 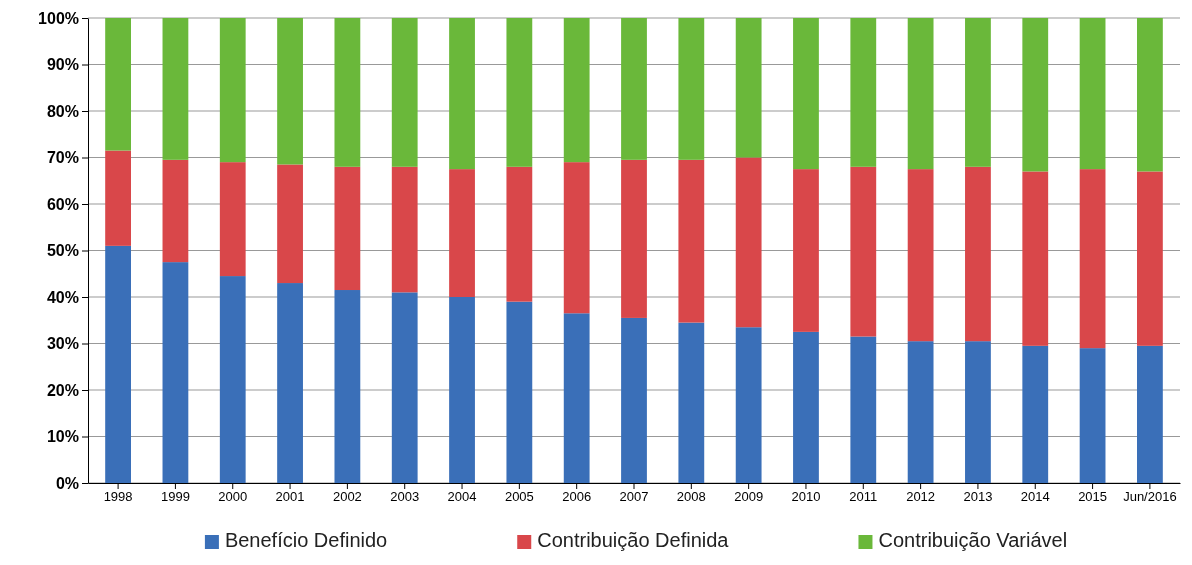 What do you see at coordinates (577, 497) in the screenshot?
I see `x-tick-label: 2006` at bounding box center [577, 497].